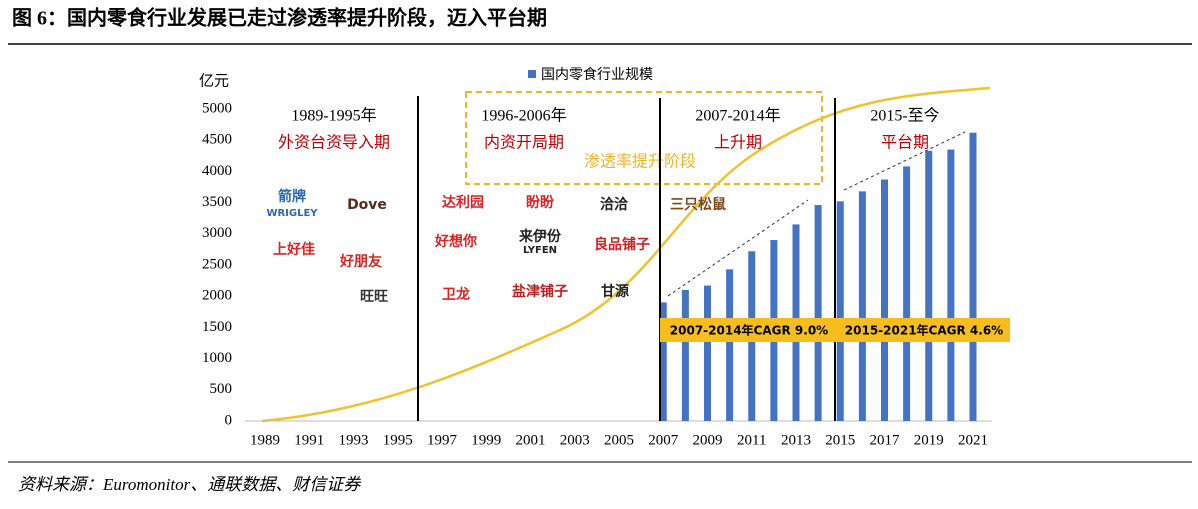  I want to click on x-tick-label: 2019, so click(929, 440).